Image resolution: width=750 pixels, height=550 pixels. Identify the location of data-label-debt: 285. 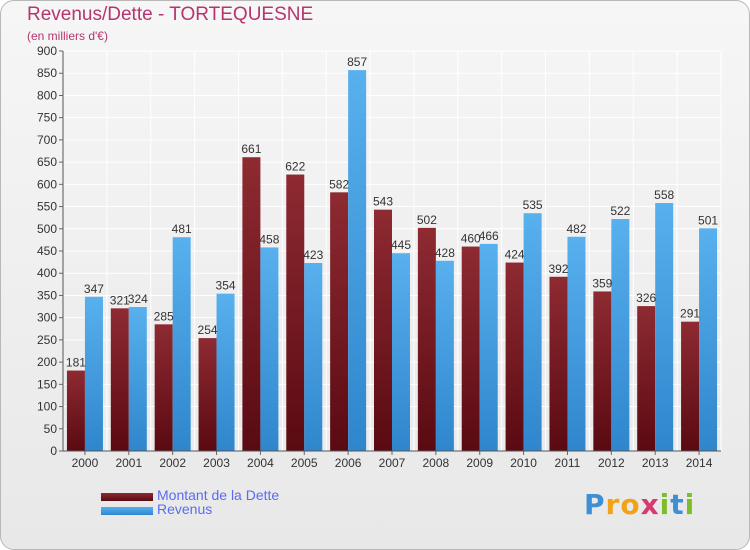
(164, 316).